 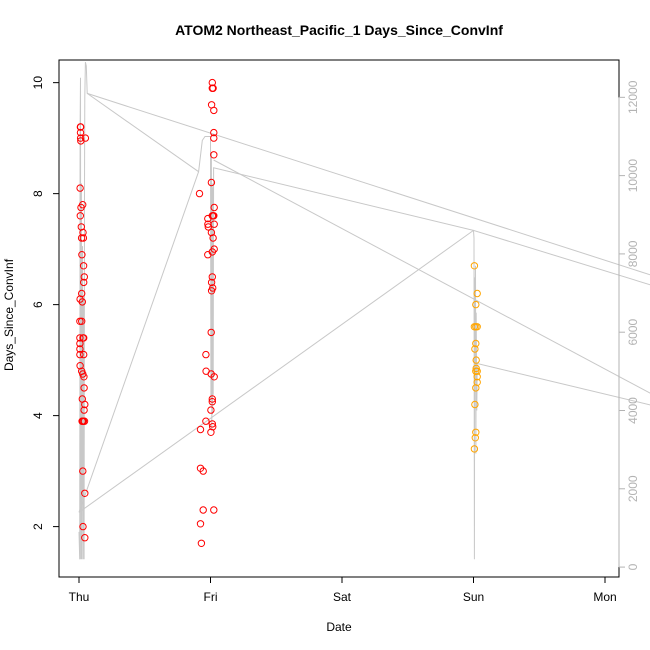 I want to click on y-tick-label: 10, so click(x=38, y=83).